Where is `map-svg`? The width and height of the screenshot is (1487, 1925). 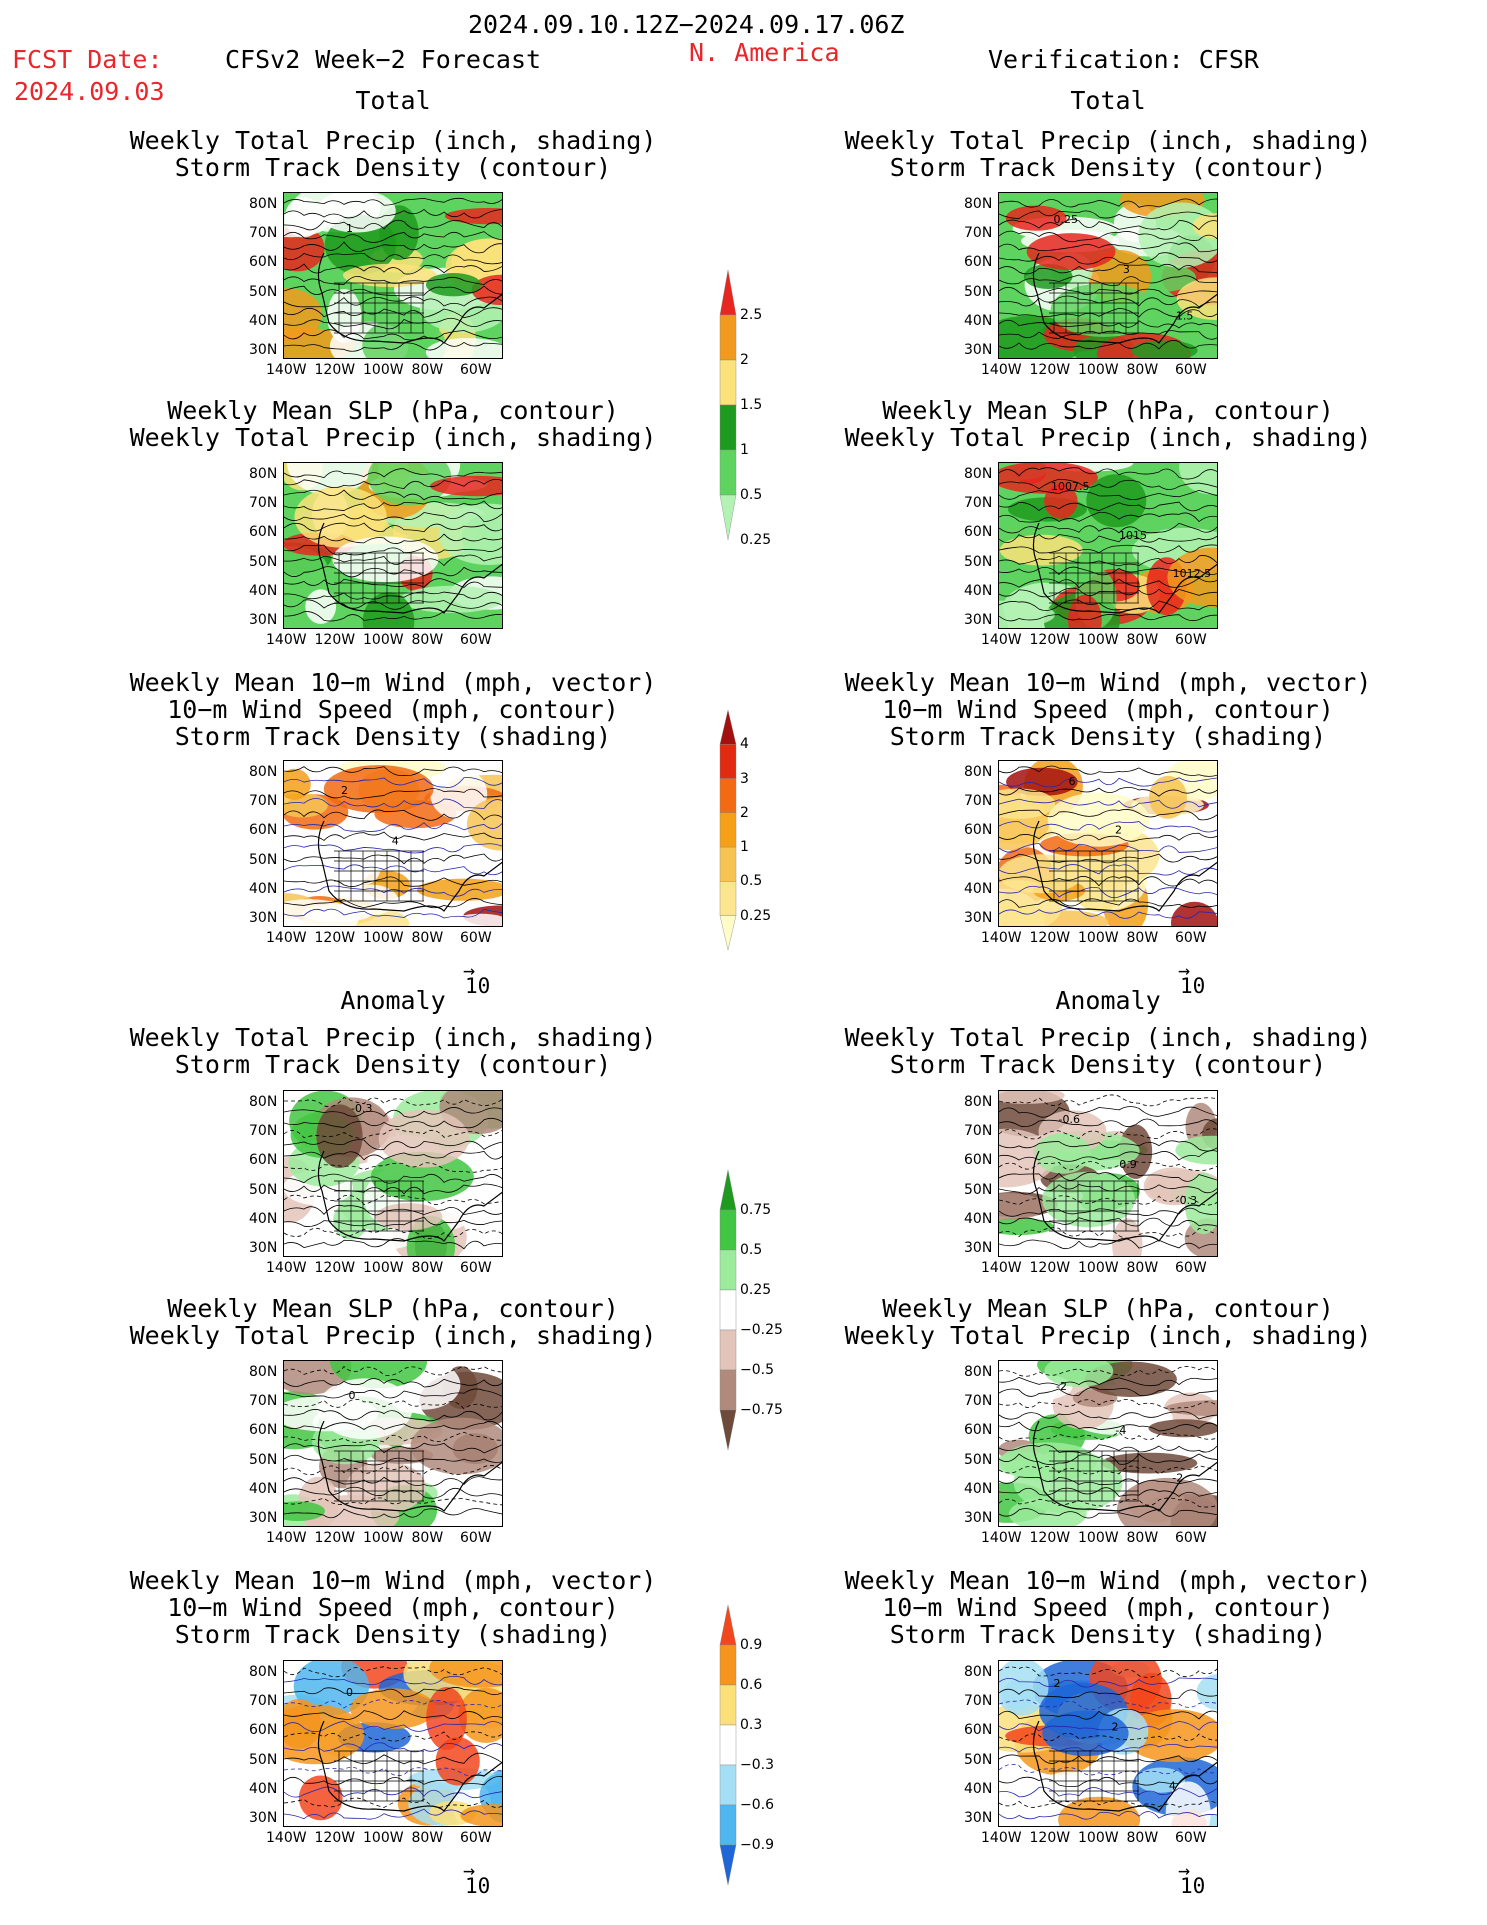 map-svg is located at coordinates (393, 545).